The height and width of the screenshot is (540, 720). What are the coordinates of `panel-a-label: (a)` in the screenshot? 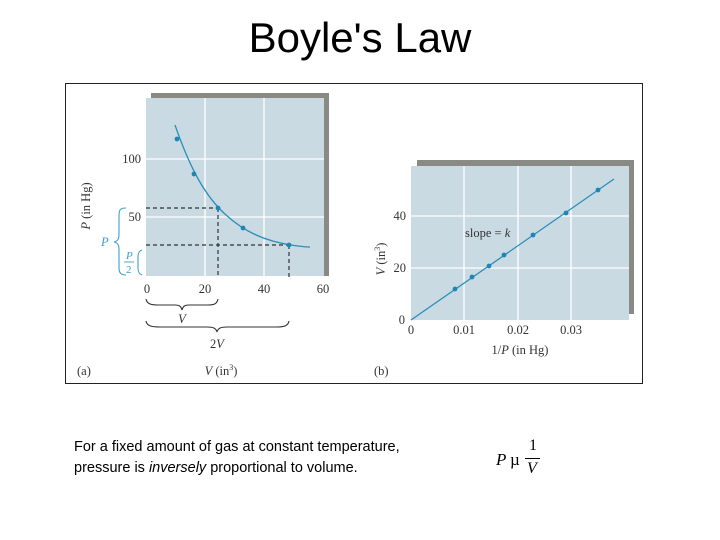 It's located at (84, 371).